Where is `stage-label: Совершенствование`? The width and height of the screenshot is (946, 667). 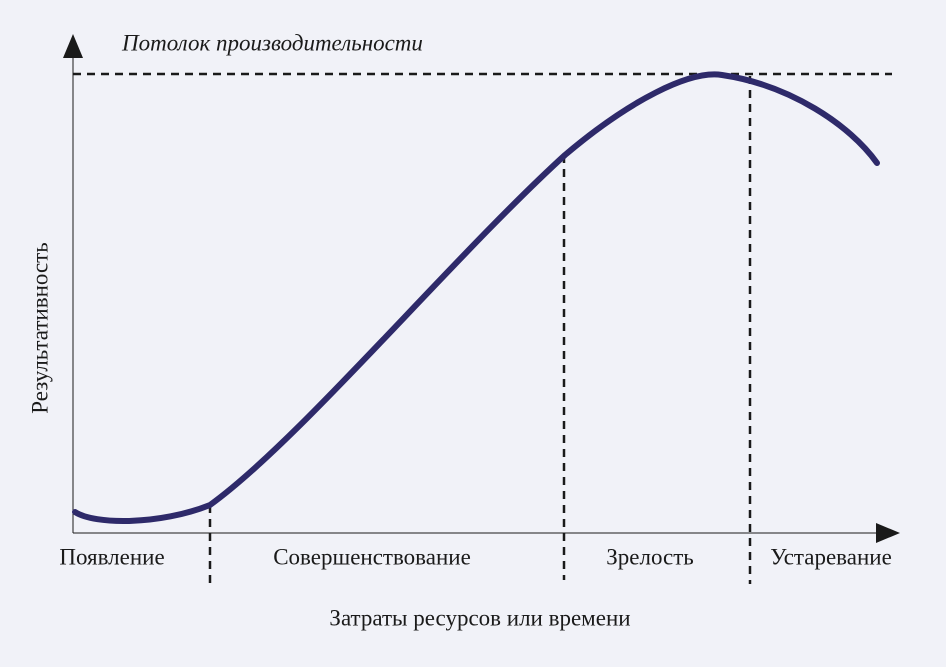
stage-label: Совершенствование is located at coordinates (372, 556).